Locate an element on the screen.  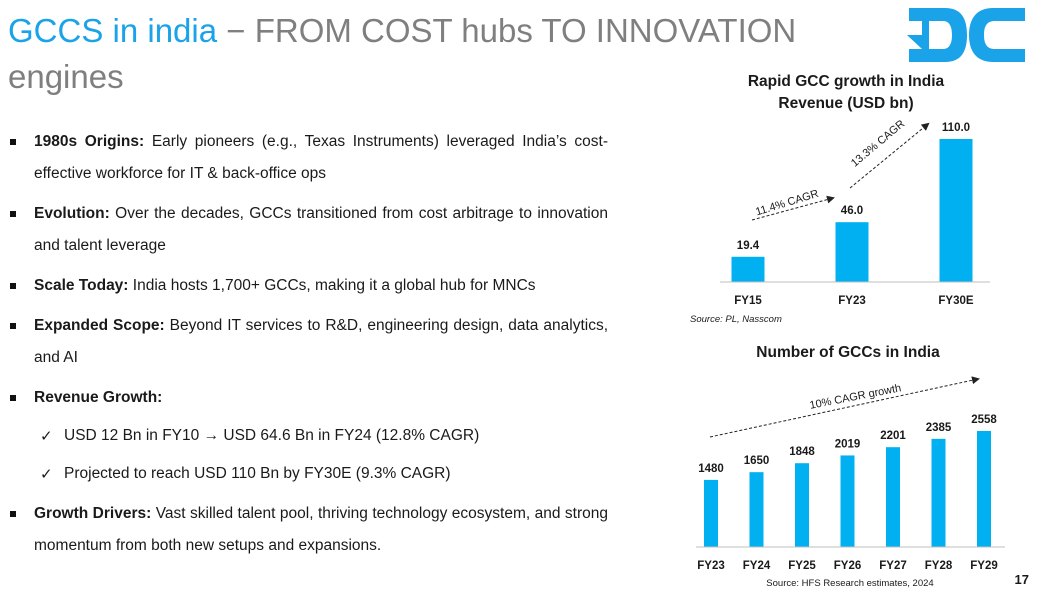
bullet-label: Evolution: is located at coordinates (72, 213).